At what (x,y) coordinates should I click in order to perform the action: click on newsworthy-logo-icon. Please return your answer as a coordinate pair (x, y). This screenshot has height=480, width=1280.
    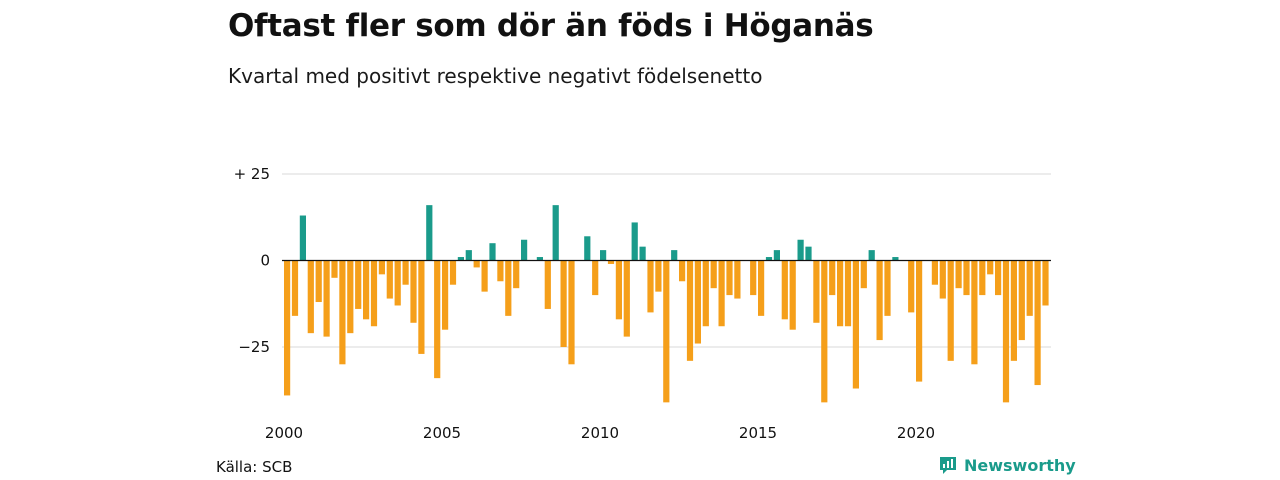
    Looking at the image, I should click on (948, 465).